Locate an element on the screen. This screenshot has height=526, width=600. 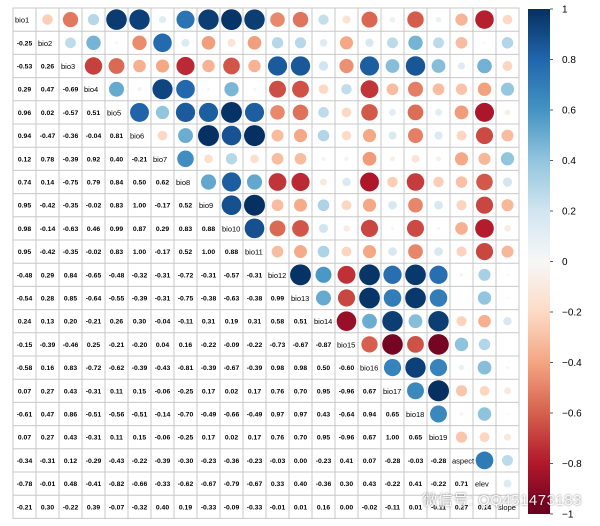
corr-value: -0.35 is located at coordinates (71, 252).